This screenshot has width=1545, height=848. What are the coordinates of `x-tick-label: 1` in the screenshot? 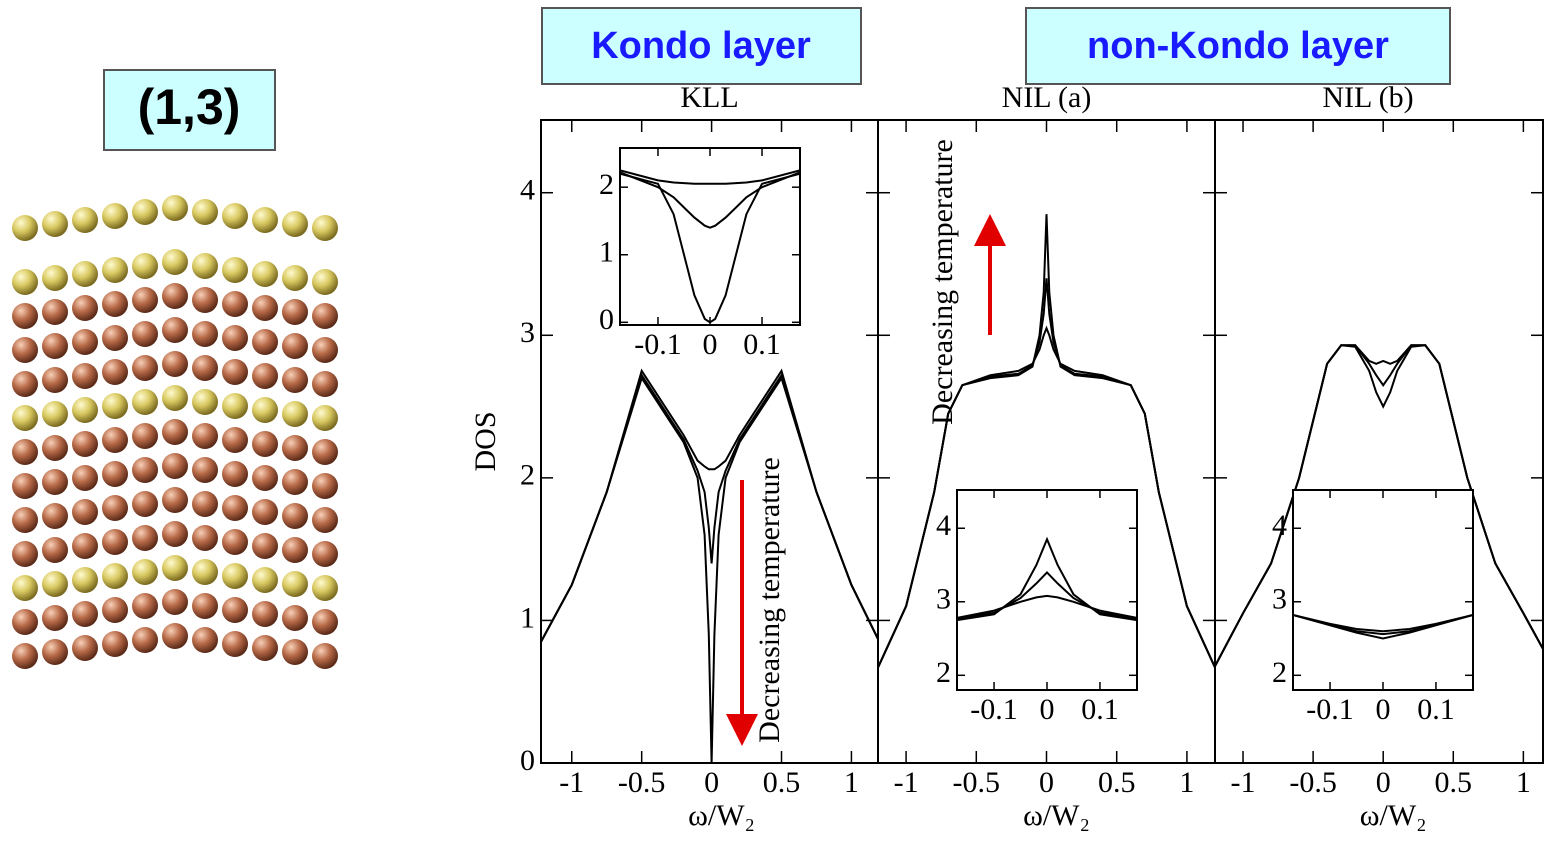 It's located at (1523, 782).